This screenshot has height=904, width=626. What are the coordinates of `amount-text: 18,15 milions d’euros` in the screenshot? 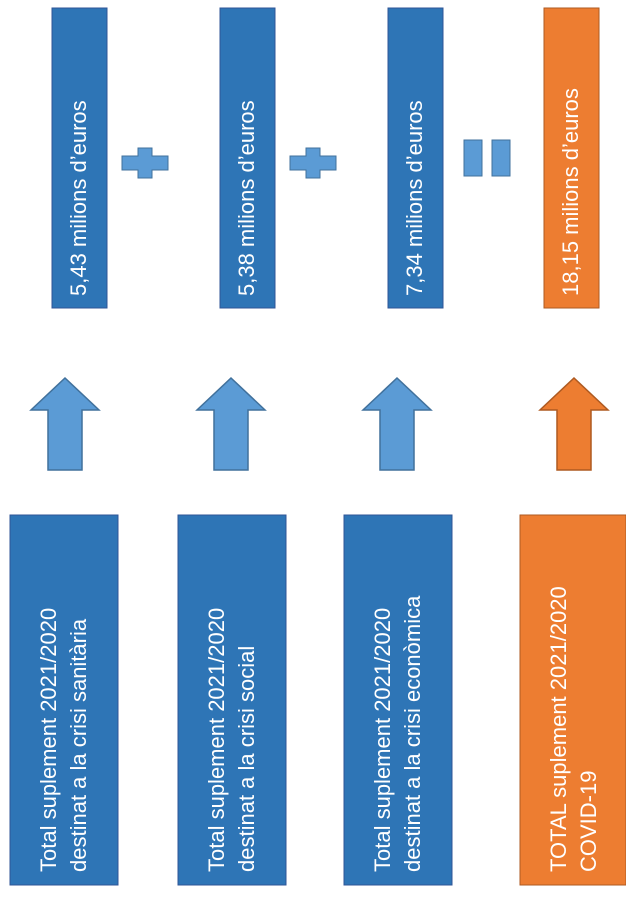 It's located at (570, 192).